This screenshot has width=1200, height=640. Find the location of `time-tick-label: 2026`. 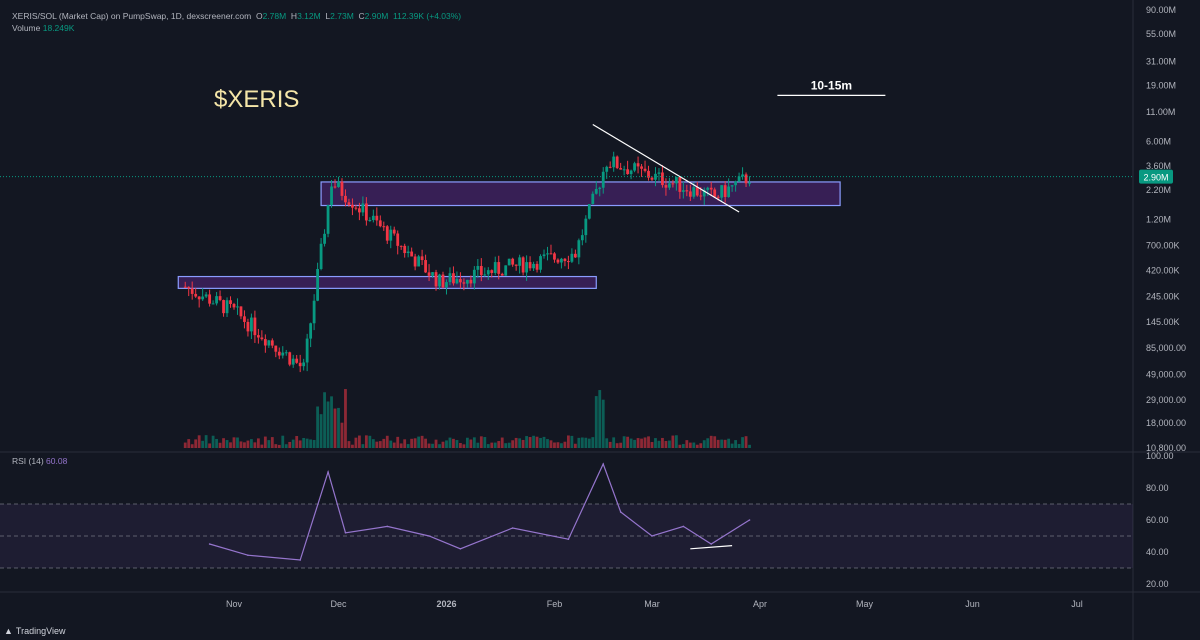

time-tick-label: 2026 is located at coordinates (446, 604).